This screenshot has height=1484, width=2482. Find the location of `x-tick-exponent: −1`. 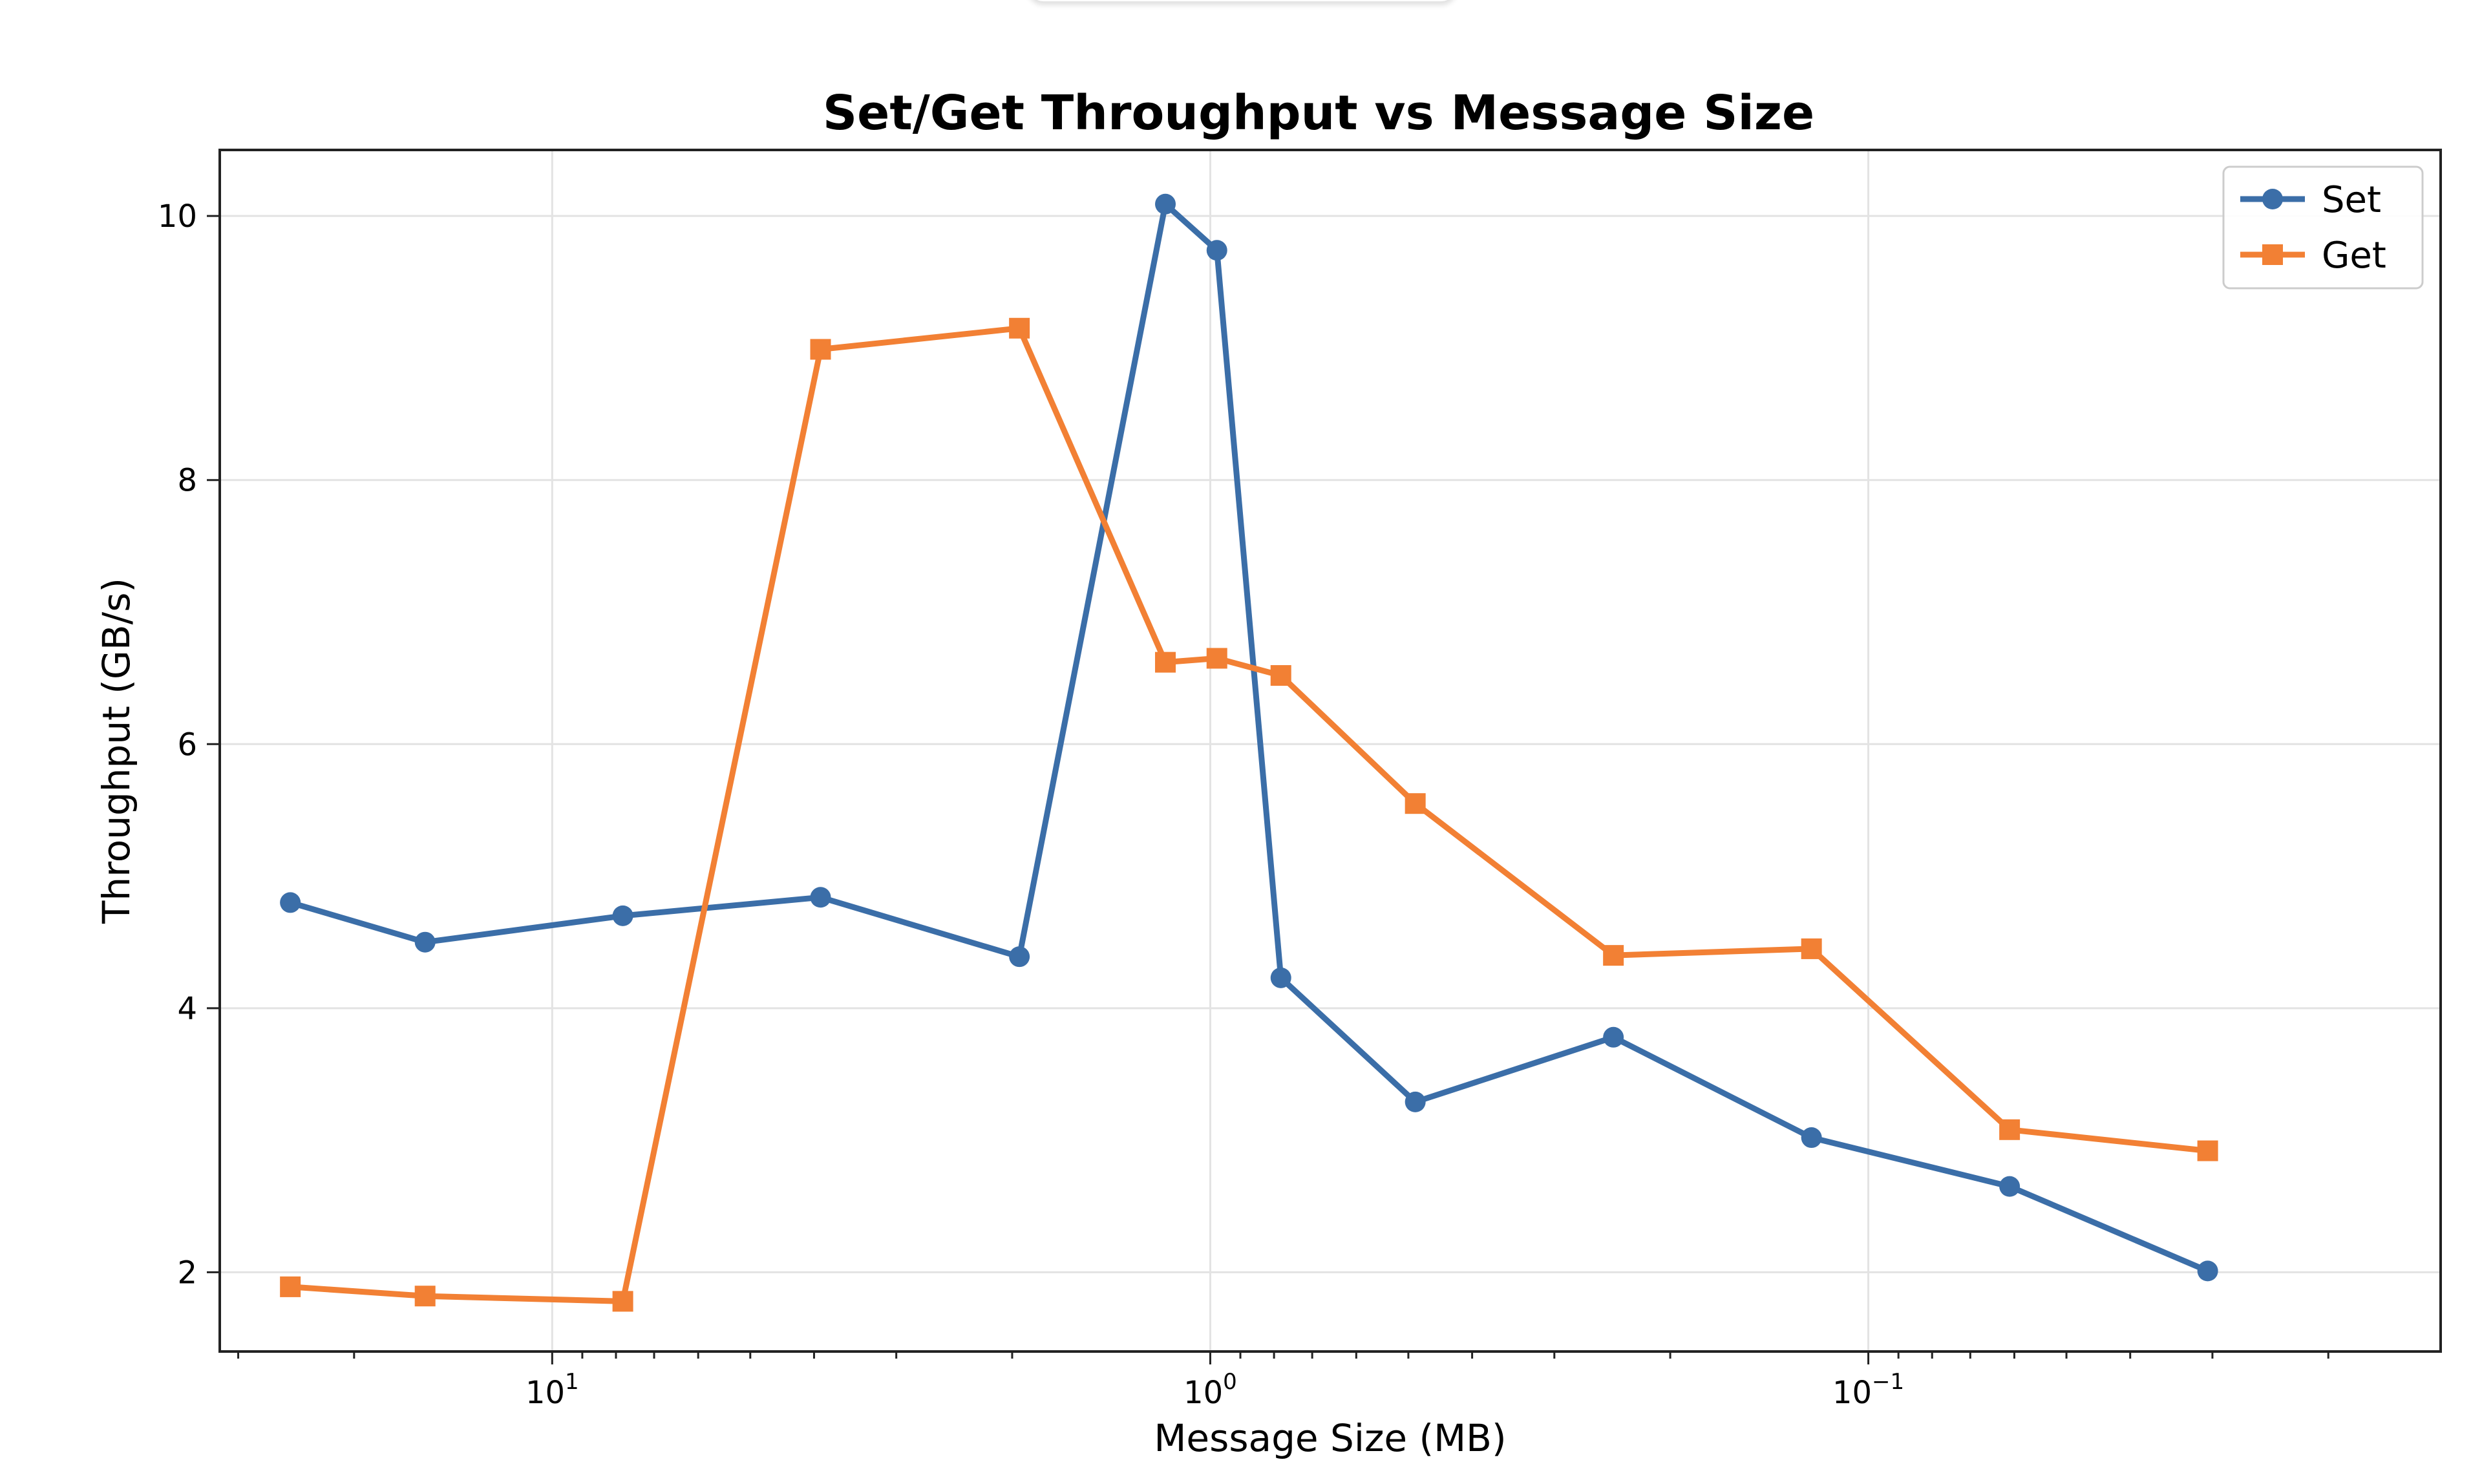

x-tick-exponent: −1 is located at coordinates (1888, 1382).